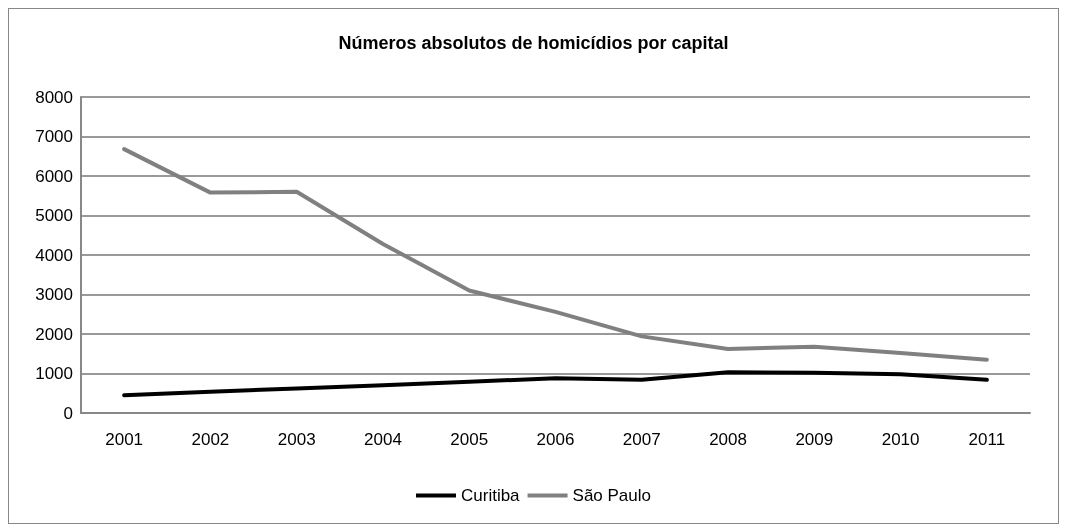 The image size is (1067, 532). I want to click on x-tick-label: 2008, so click(728, 439).